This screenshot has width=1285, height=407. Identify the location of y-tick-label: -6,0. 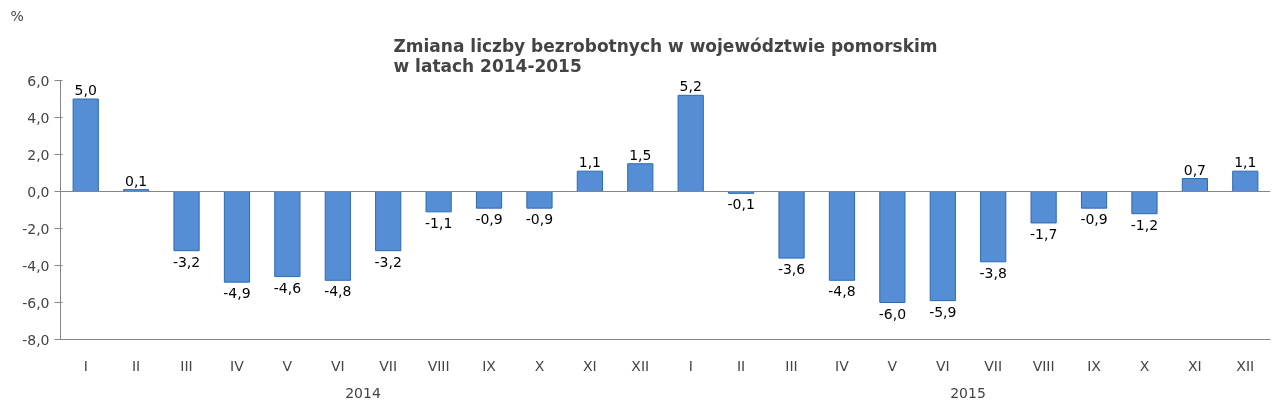
(36, 302).